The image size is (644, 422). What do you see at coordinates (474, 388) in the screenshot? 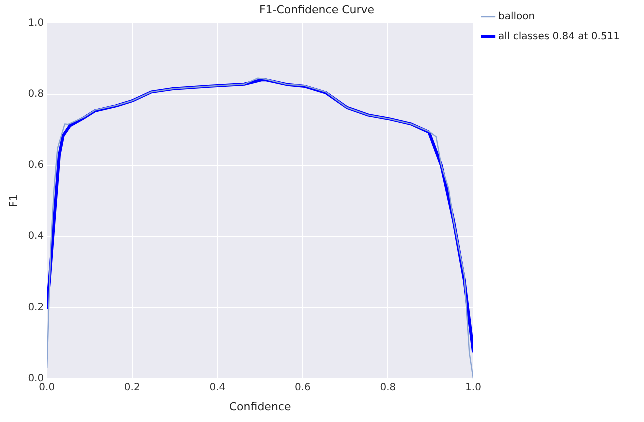
I see `x-tick-label: 1.0` at bounding box center [474, 388].